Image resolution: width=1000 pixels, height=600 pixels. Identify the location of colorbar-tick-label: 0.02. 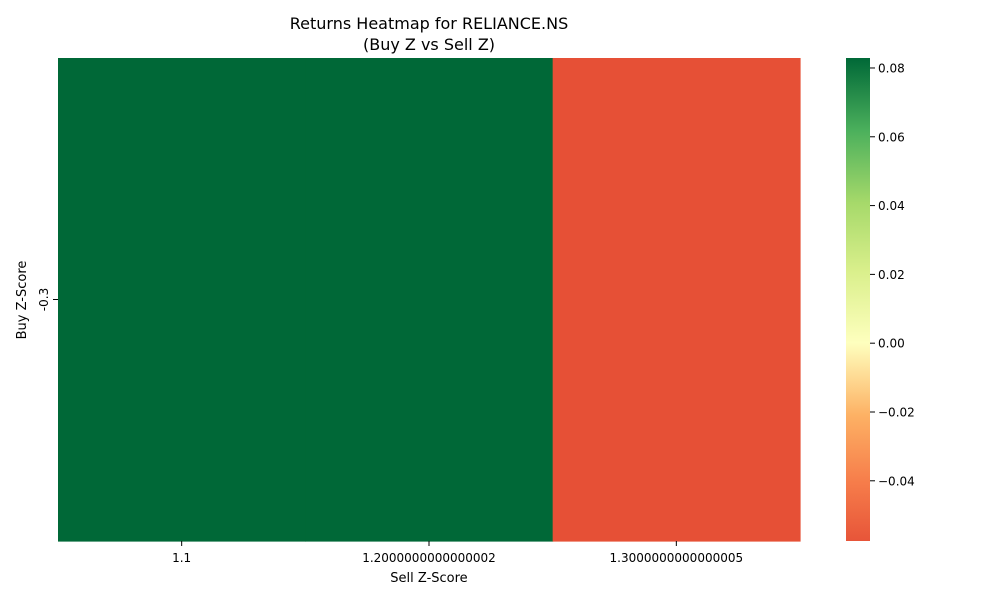
(891, 275).